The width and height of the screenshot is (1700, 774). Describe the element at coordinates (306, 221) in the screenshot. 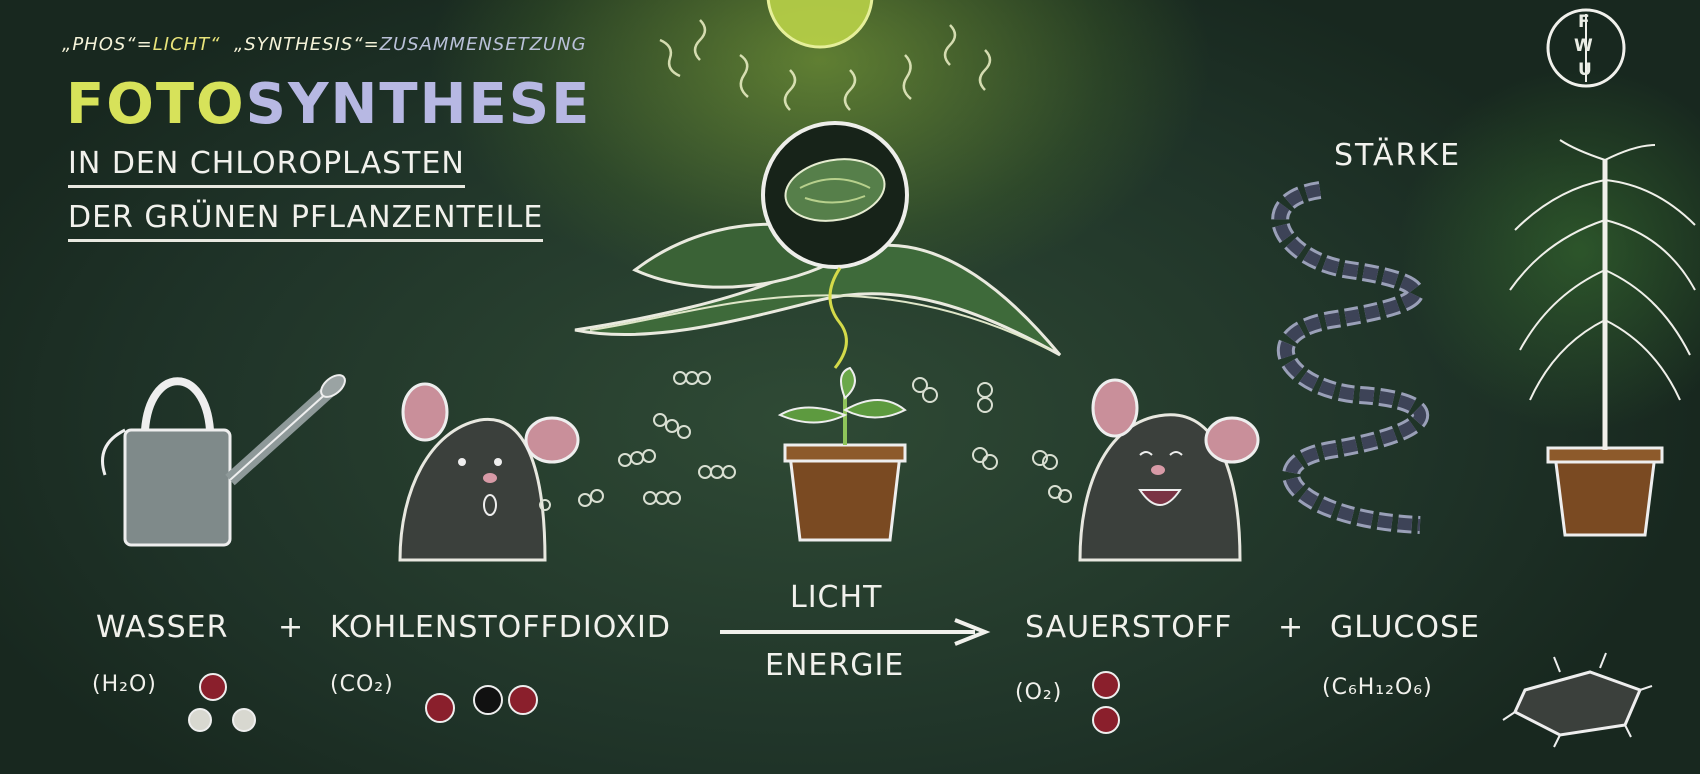

I see `subtitle-line2: DER GRÜNEN PFLANZENTEILE` at that location.